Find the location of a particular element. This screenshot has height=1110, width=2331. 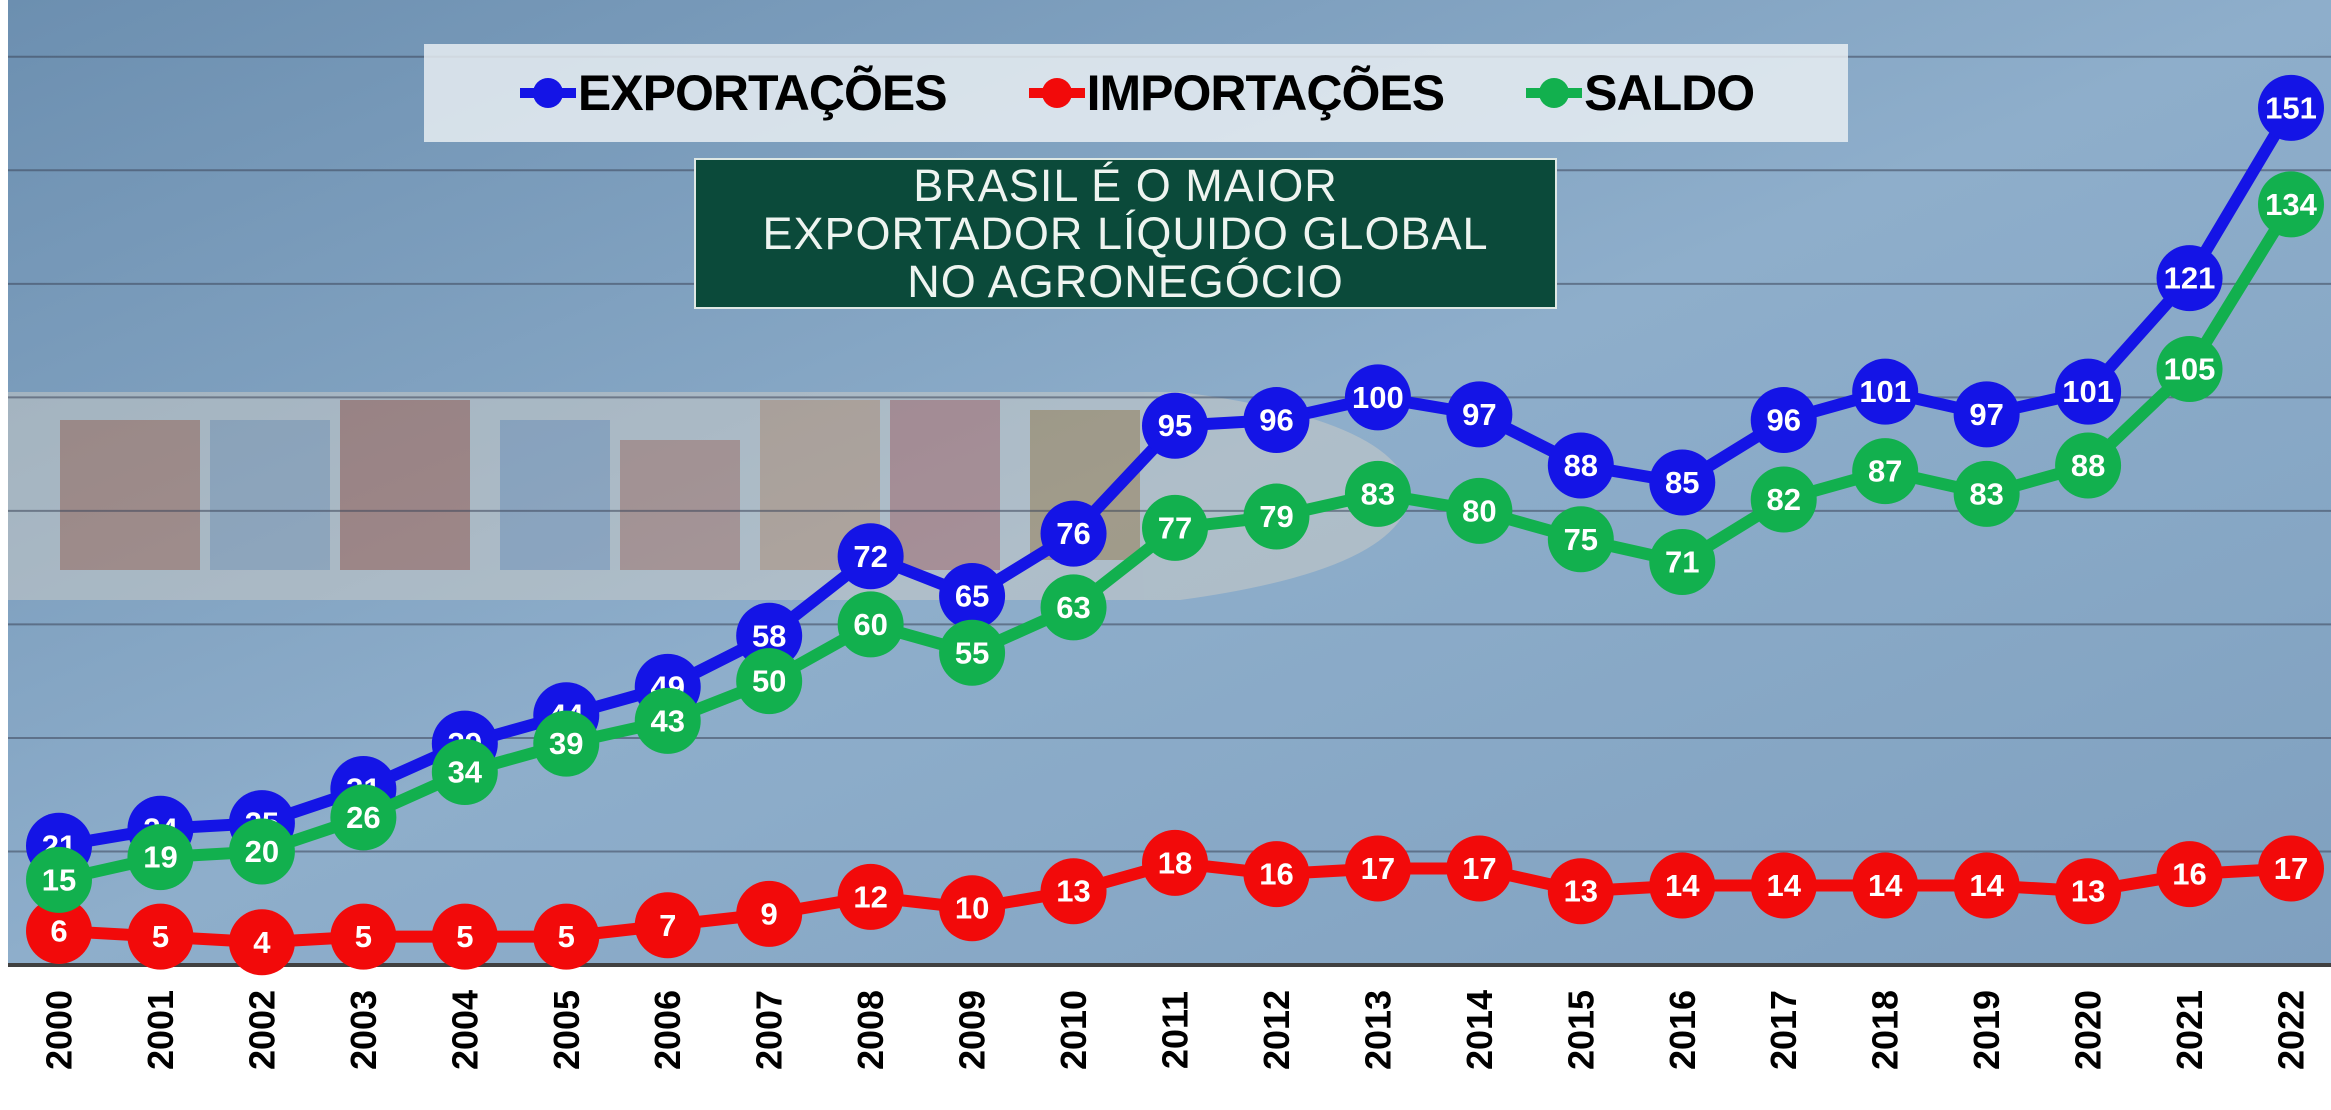

data-label: 18 is located at coordinates (1175, 862).